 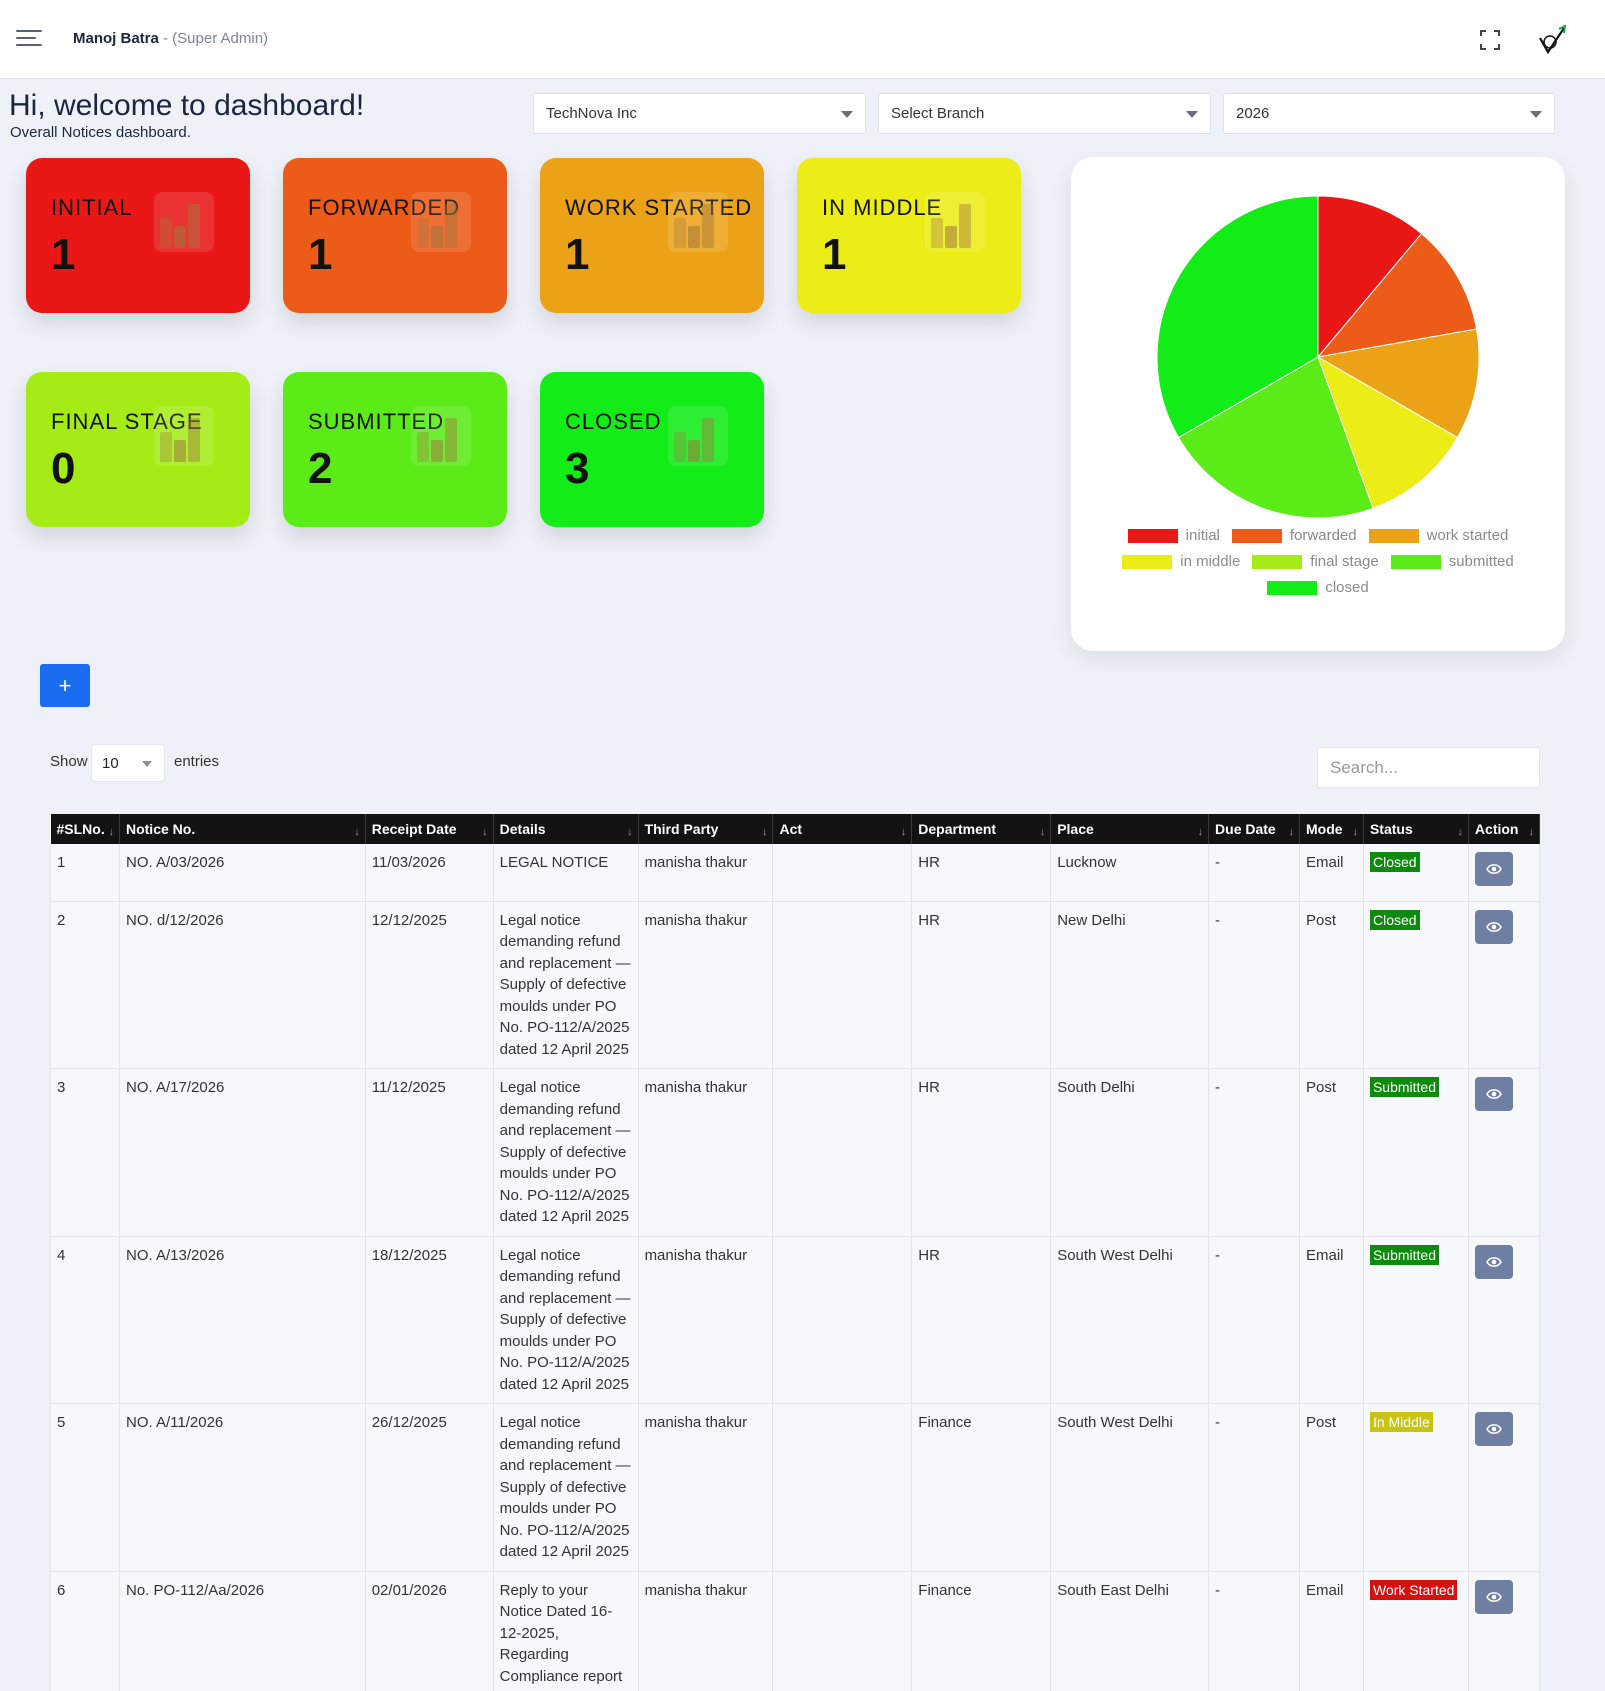 I want to click on row-notice-no: NO. A/03/2026, so click(x=242, y=873).